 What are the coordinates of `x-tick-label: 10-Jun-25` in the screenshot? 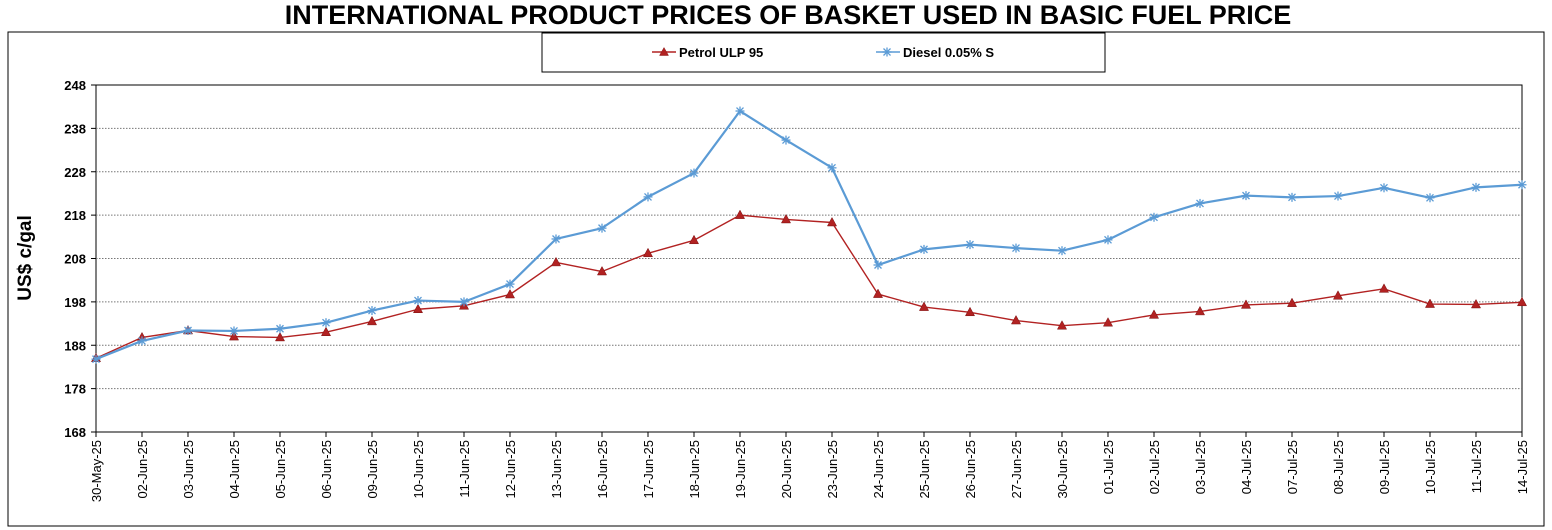 It's located at (418, 469).